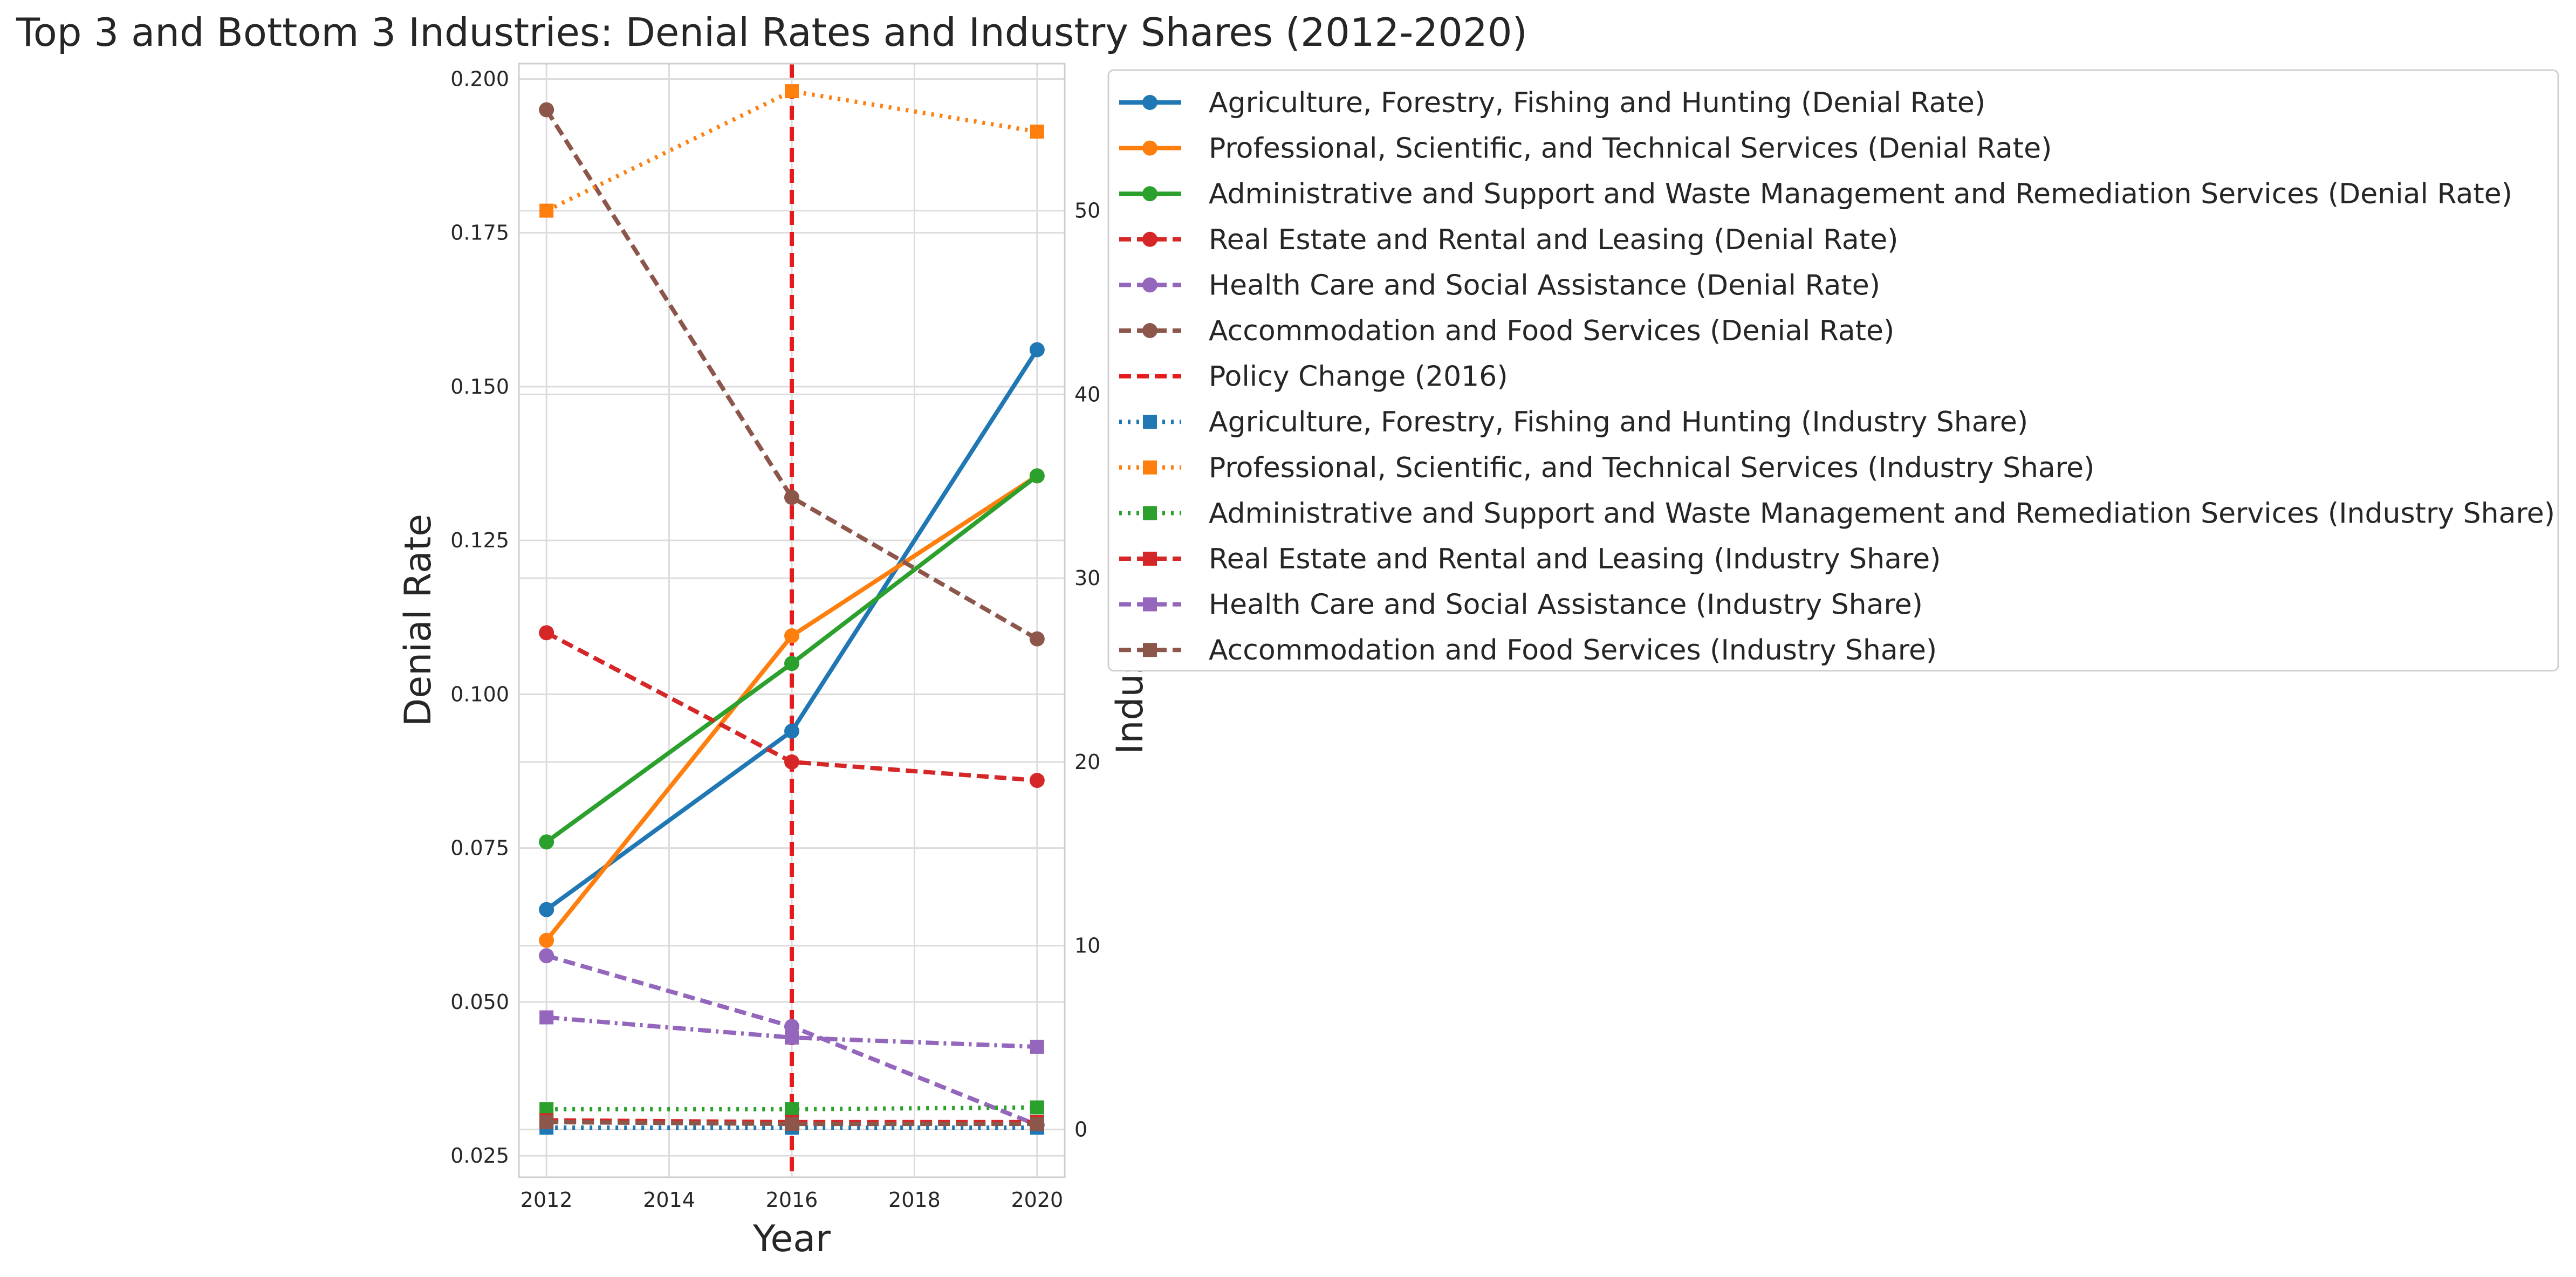  I want to click on y-tick-label-right: 30, so click(1087, 578).